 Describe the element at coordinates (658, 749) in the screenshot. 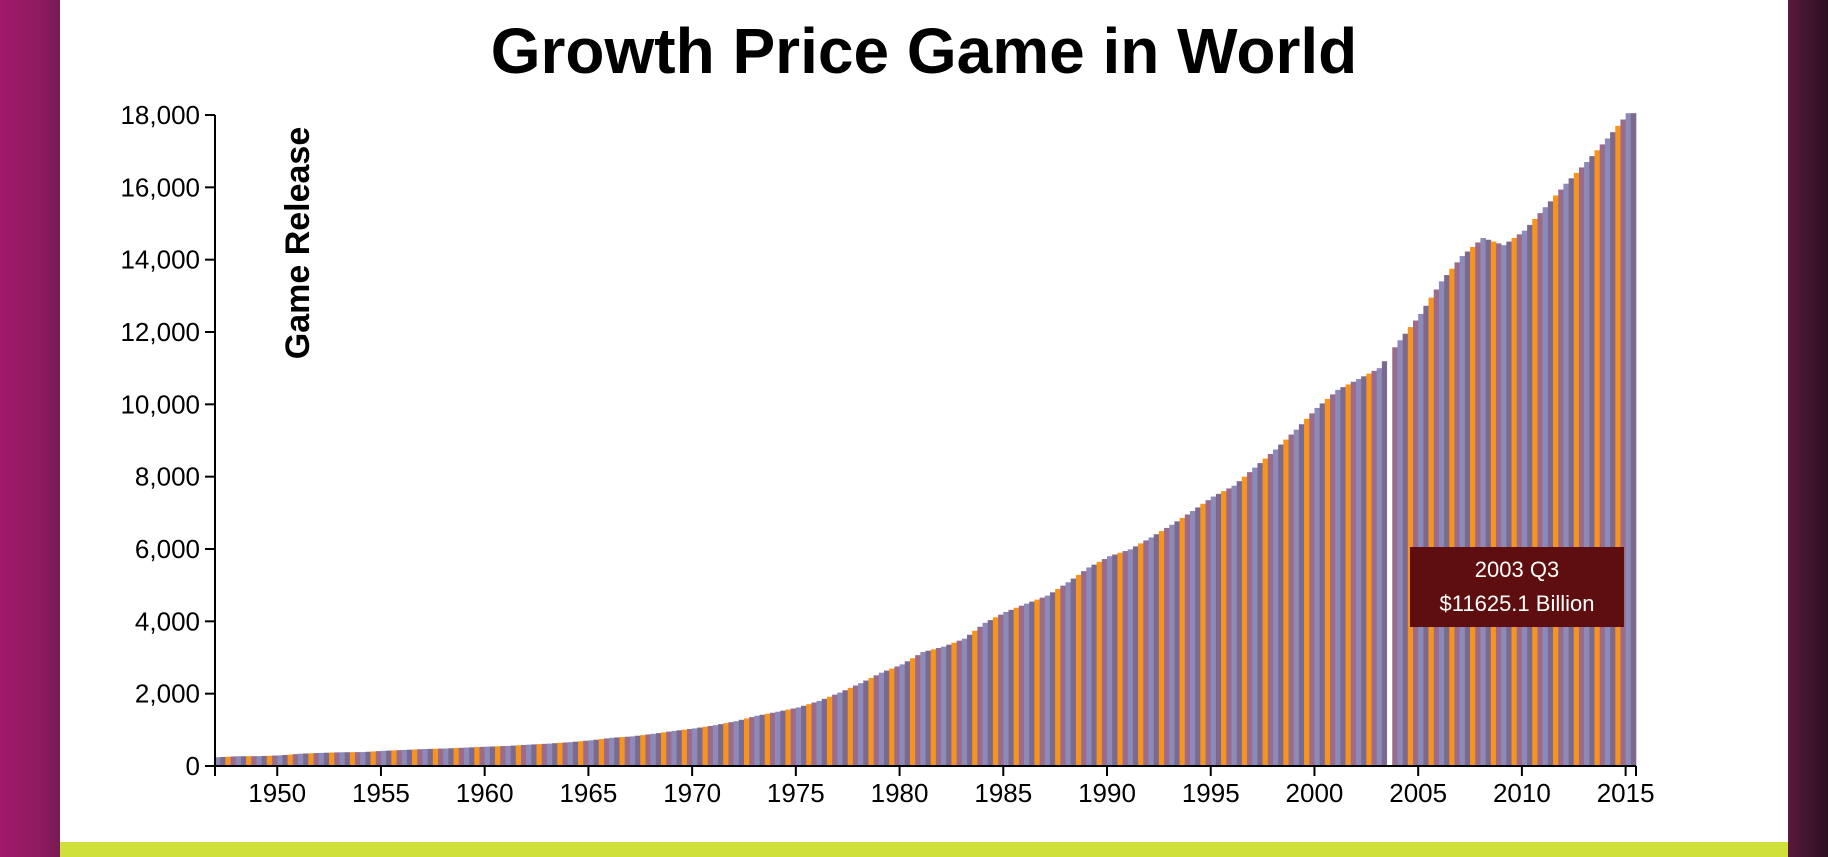

I see `bar-1968-q2` at that location.